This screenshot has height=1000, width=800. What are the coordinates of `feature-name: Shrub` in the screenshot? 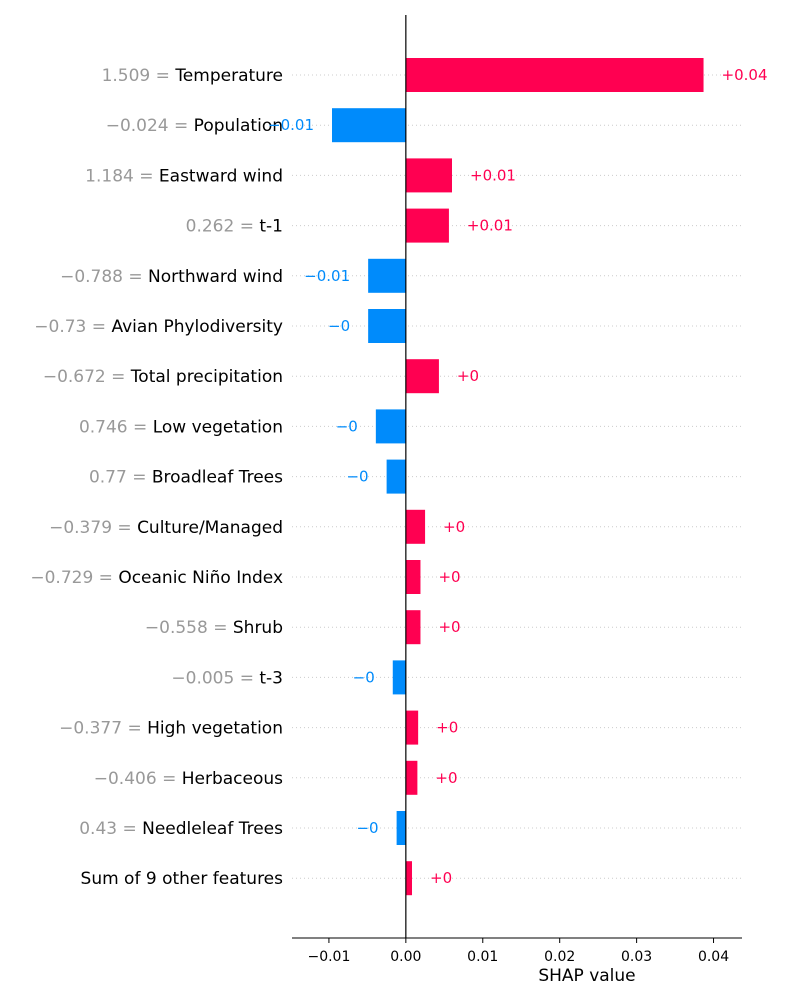 It's located at (258, 628).